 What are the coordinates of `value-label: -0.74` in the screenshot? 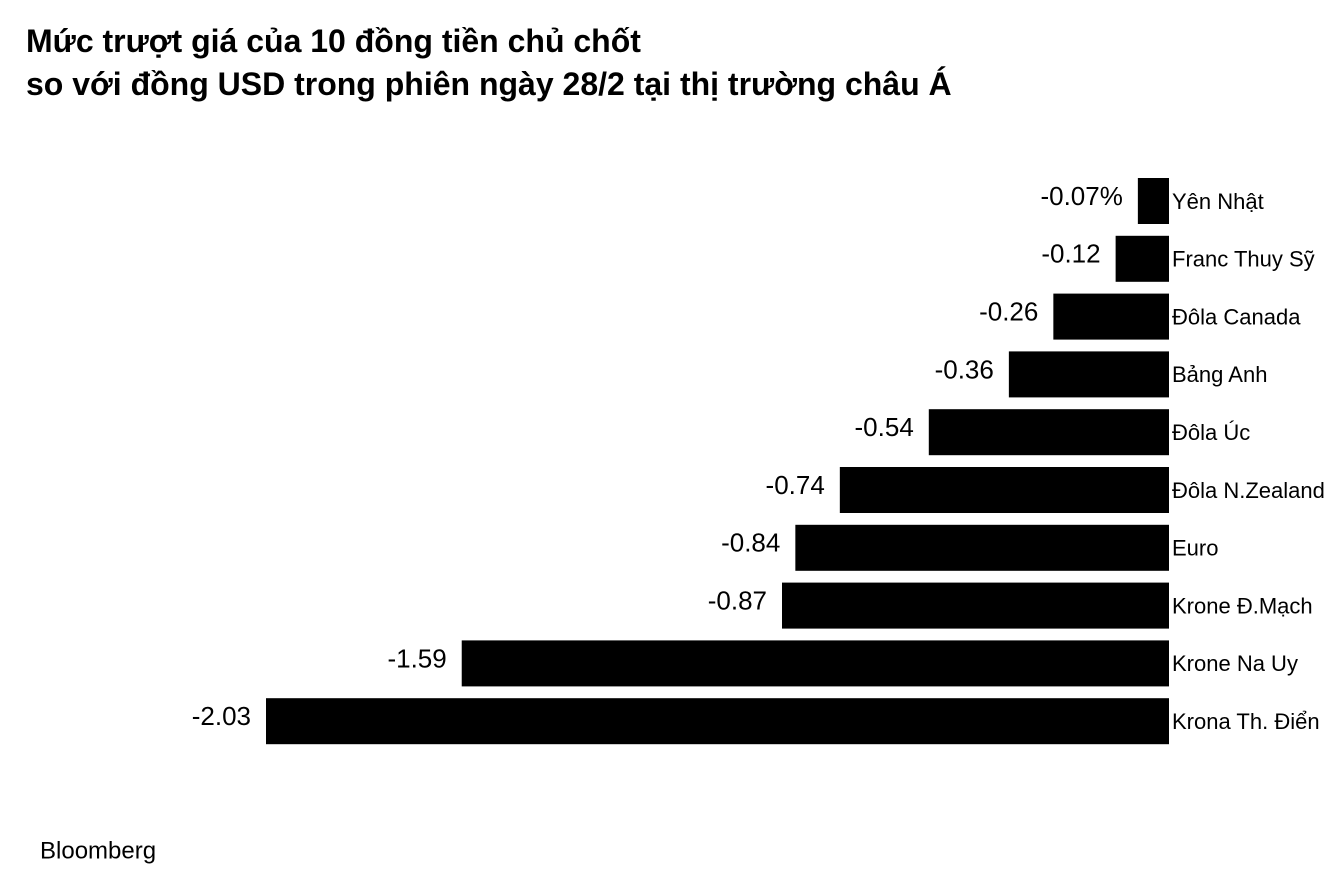 It's located at (795, 485).